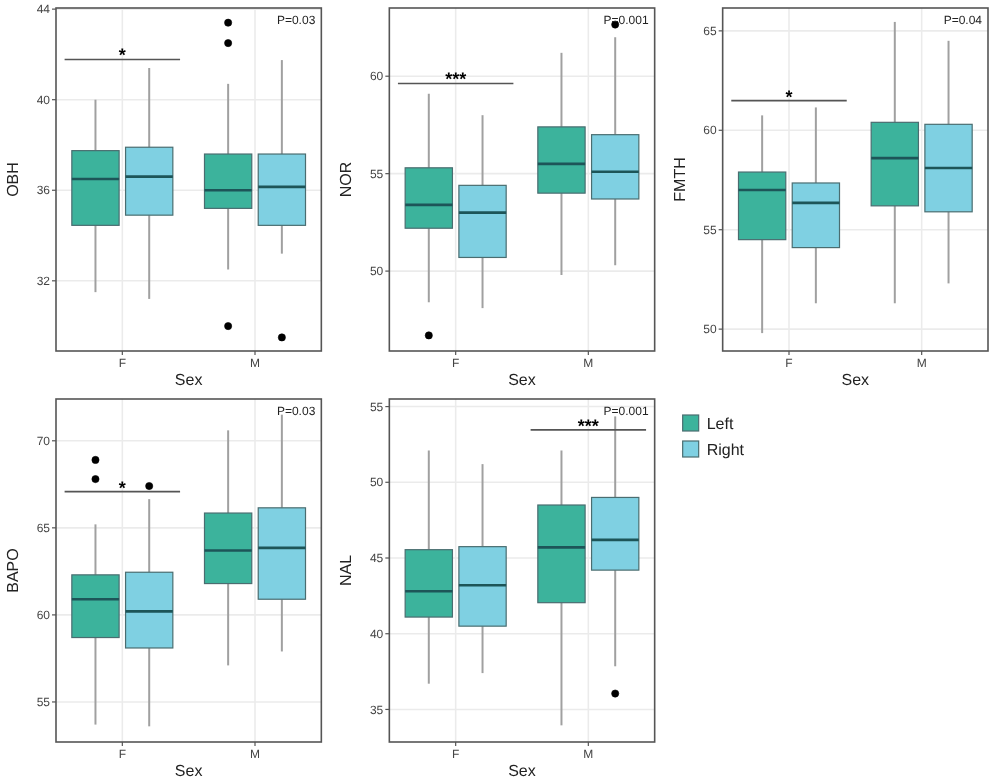  I want to click on y-axis-title: FMTH, so click(679, 179).